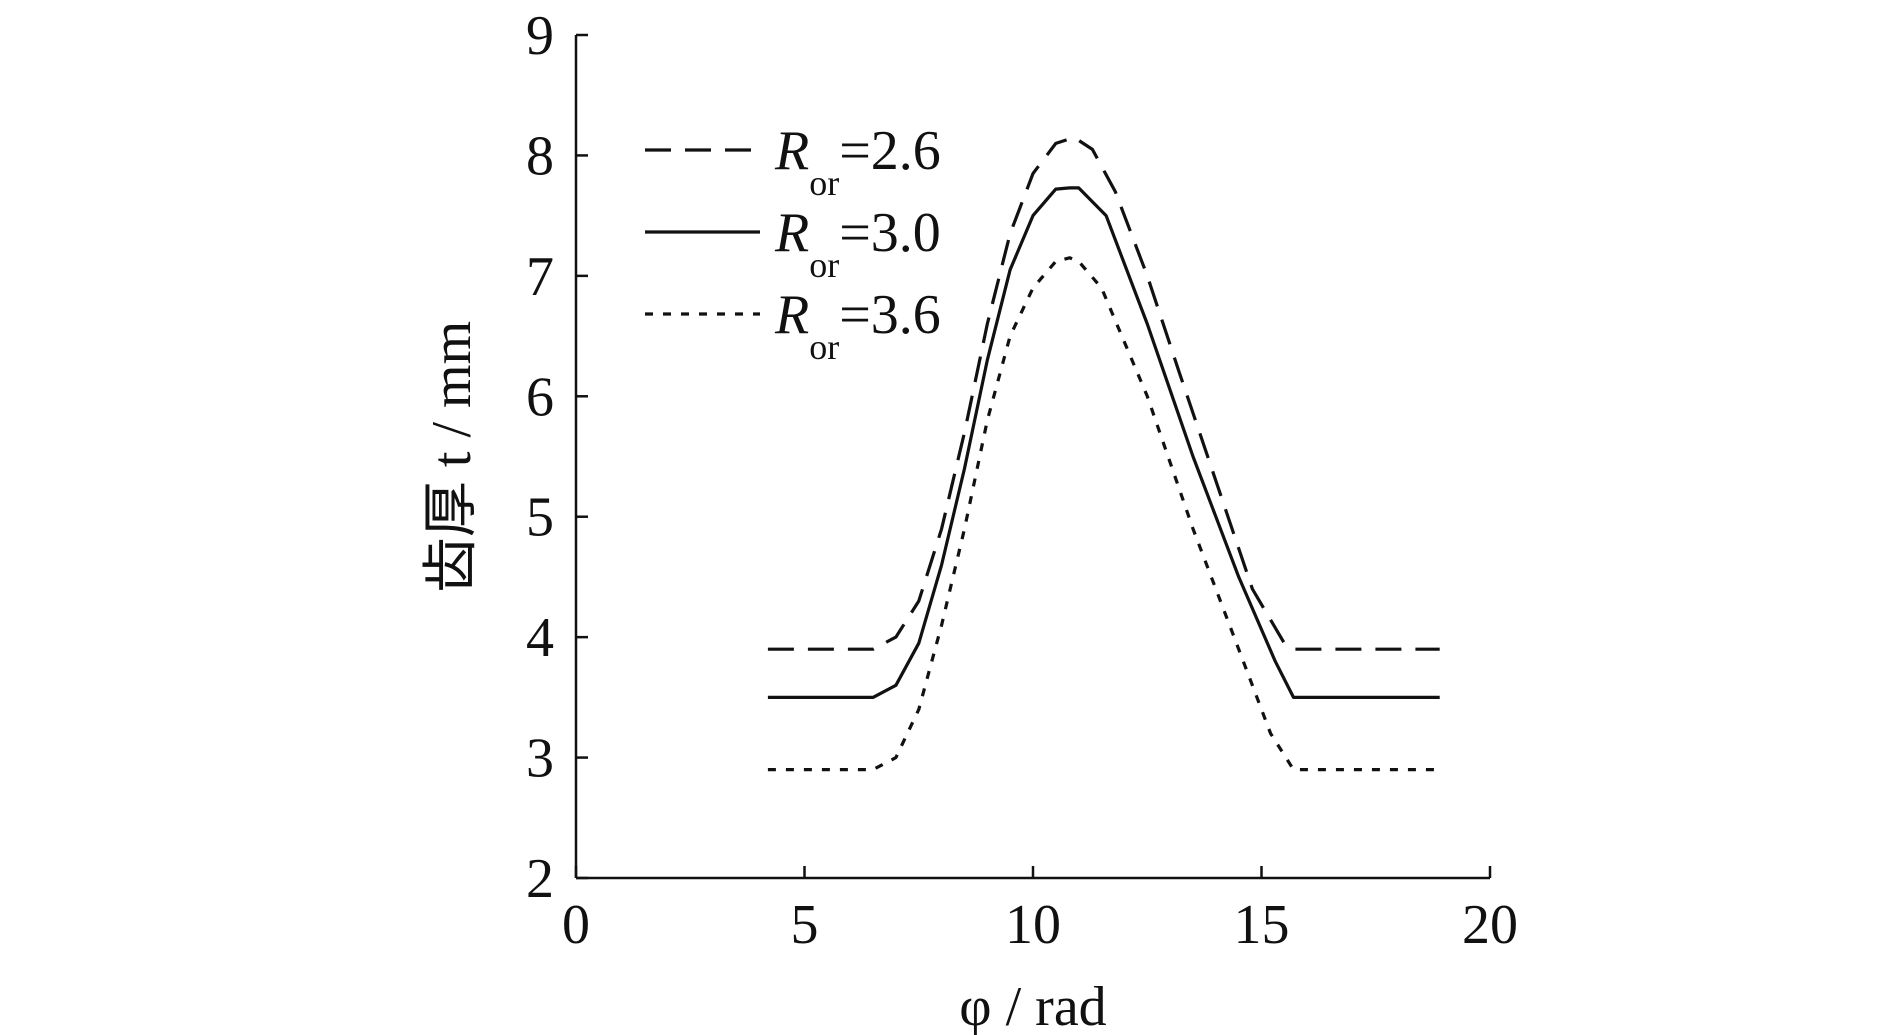  Describe the element at coordinates (576, 925) in the screenshot. I see `x-tick-label-0: 0` at that location.